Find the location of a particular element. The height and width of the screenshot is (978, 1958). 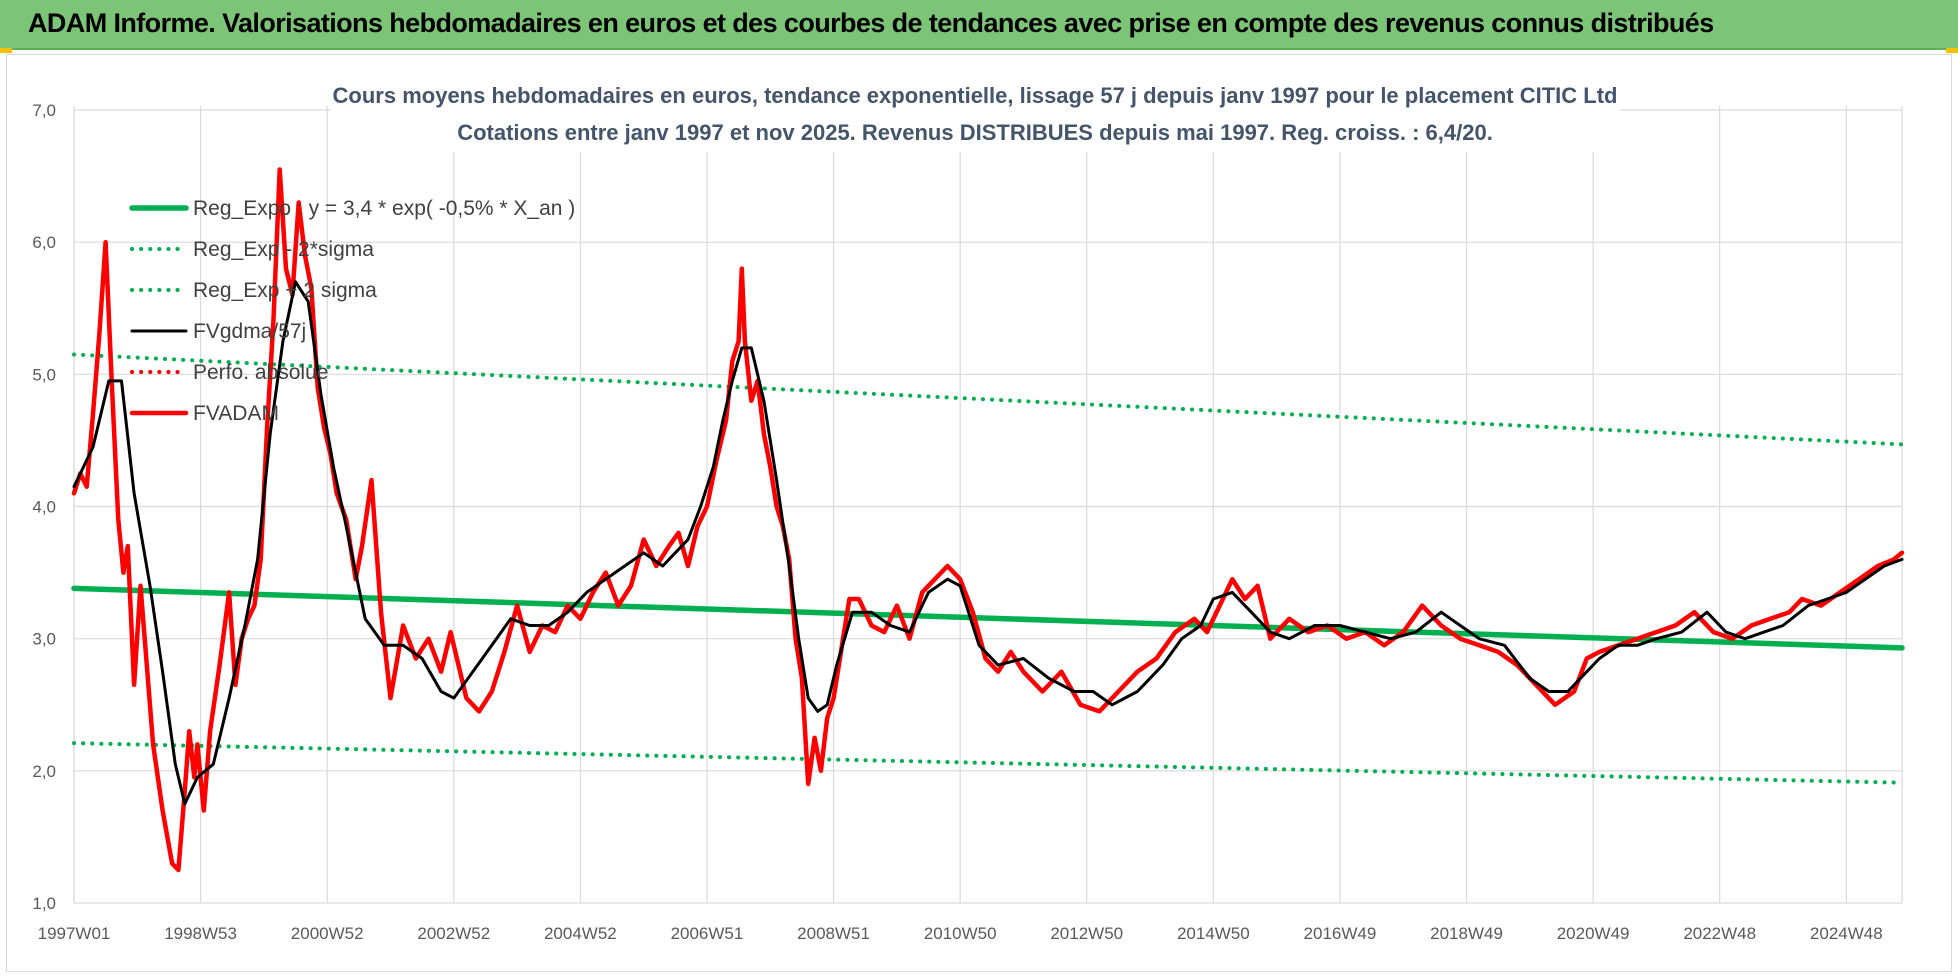

x-tick-label: 2000W52 is located at coordinates (327, 933).